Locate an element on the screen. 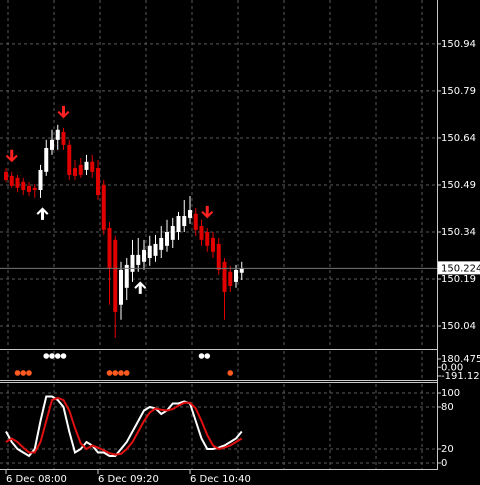 The width and height of the screenshot is (480, 485). x-tick-label: 6 Dec 09:20 is located at coordinates (128, 479).